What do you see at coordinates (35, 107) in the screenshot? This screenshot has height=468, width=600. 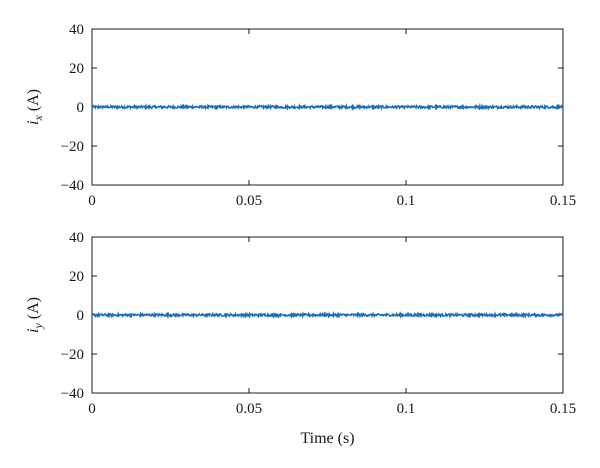 I see `y-axis-label: ix (A)` at bounding box center [35, 107].